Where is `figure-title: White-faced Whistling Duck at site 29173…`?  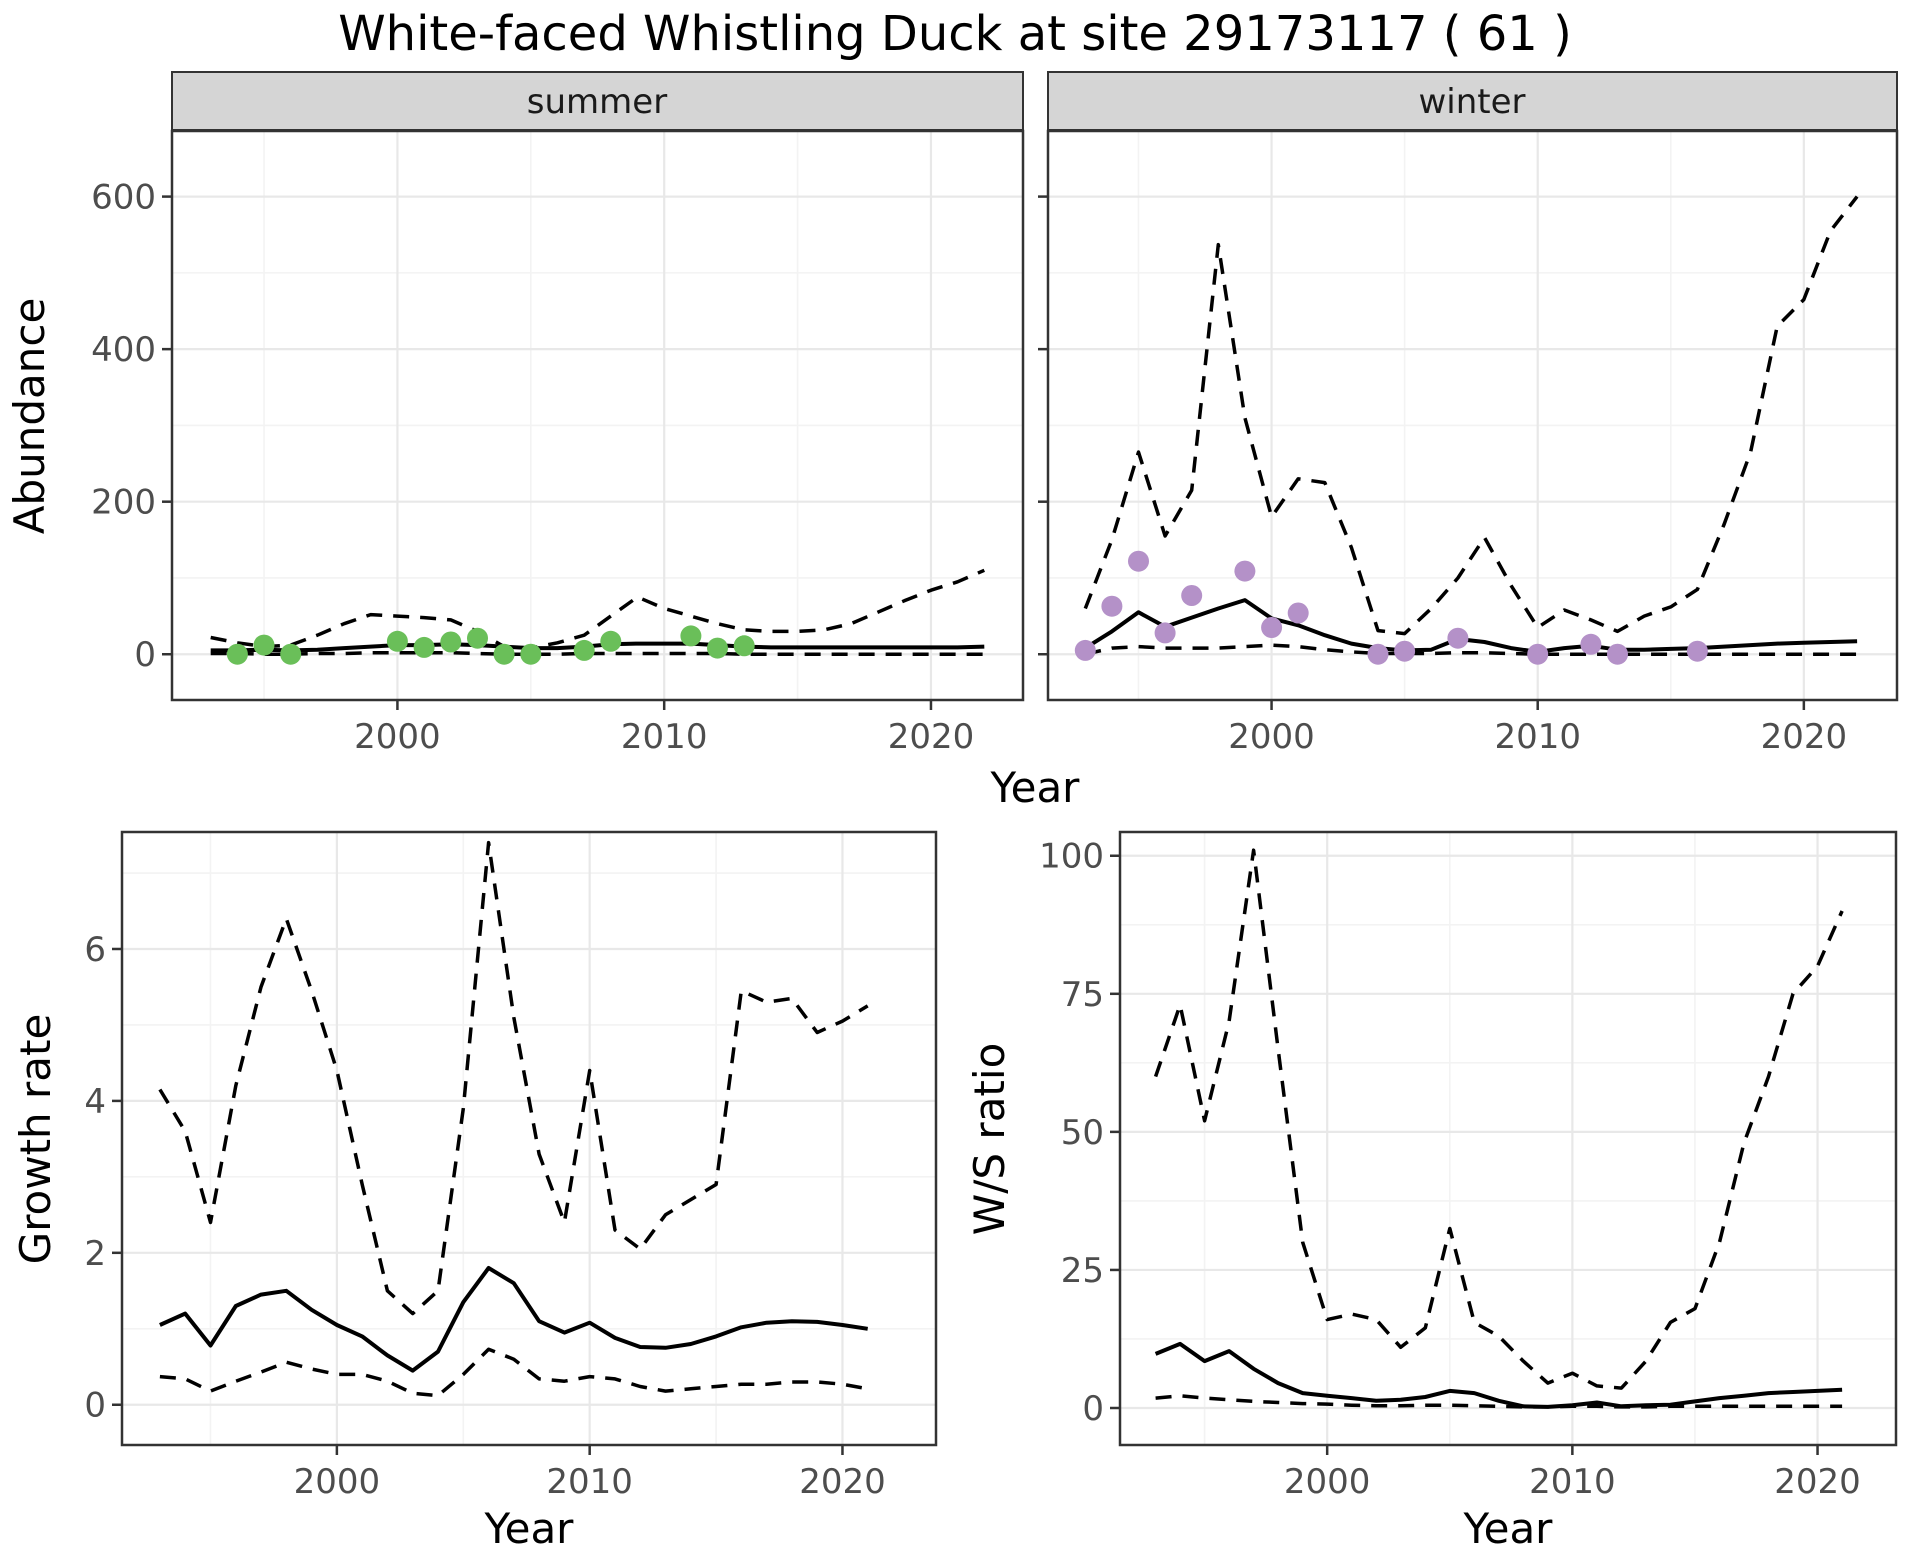 figure-title: White-faced Whistling Duck at site 29173… is located at coordinates (955, 34).